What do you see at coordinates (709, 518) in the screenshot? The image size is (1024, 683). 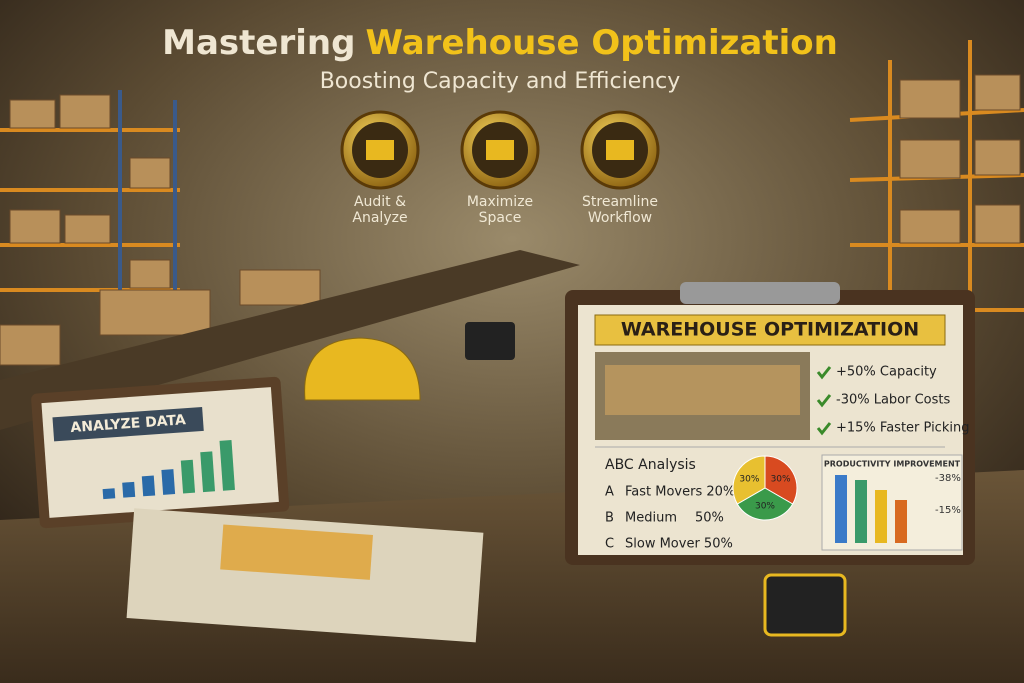 I see `abc-cell: 50%` at bounding box center [709, 518].